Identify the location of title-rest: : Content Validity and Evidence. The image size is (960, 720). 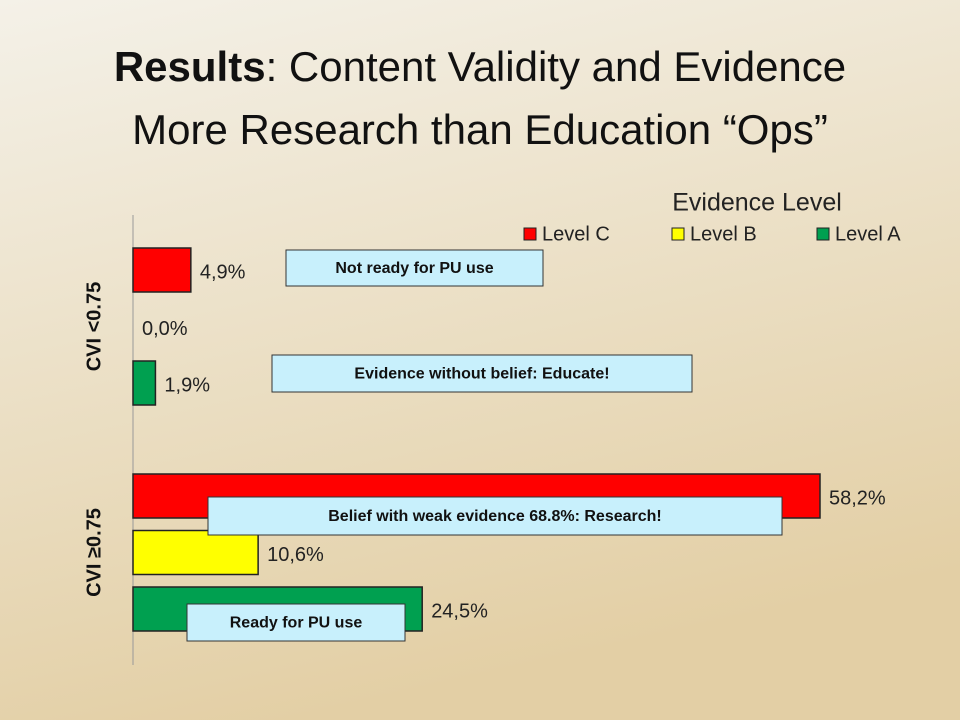
(556, 66).